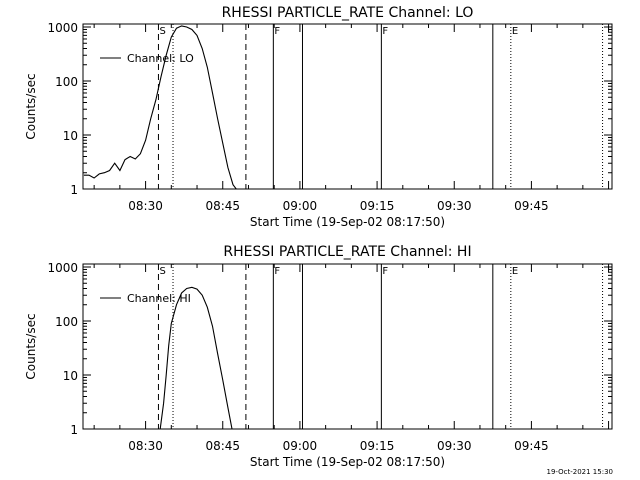 This screenshot has height=480, width=640. What do you see at coordinates (347, 252) in the screenshot?
I see `chart-title: RHESSI PARTICLE_RATE Channel: HI` at bounding box center [347, 252].